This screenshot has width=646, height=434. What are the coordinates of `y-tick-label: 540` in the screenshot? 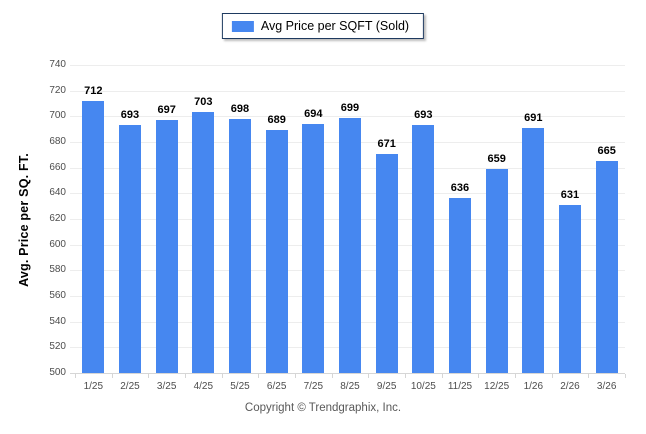 It's located at (57, 321).